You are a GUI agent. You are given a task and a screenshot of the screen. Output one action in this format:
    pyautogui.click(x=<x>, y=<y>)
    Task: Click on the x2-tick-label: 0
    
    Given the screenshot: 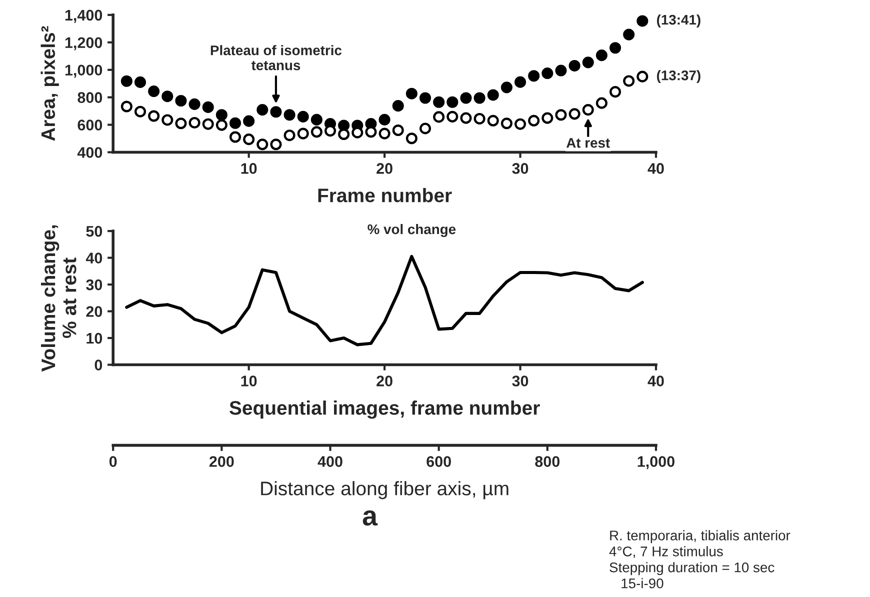 What is the action you would take?
    pyautogui.click(x=113, y=461)
    